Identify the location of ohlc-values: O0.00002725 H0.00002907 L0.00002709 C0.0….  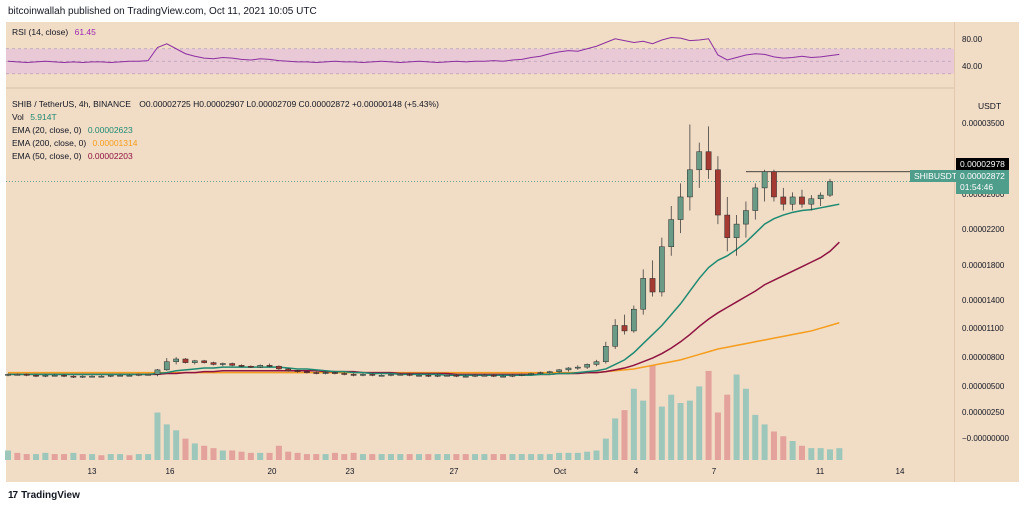
(289, 104).